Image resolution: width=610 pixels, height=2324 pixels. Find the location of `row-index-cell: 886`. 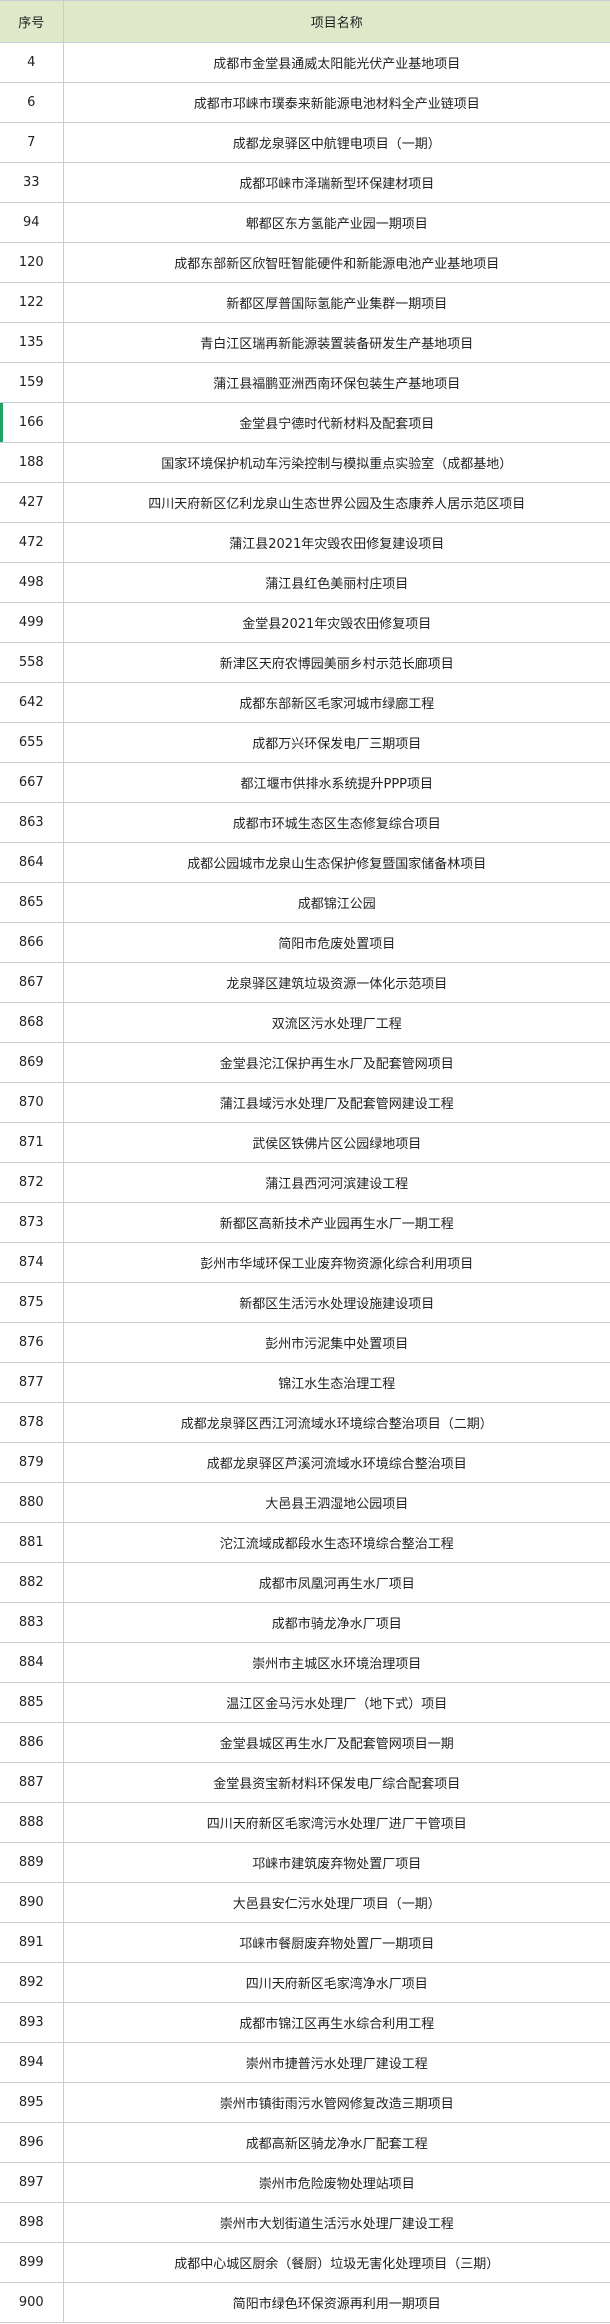

row-index-cell: 886 is located at coordinates (32, 1742).